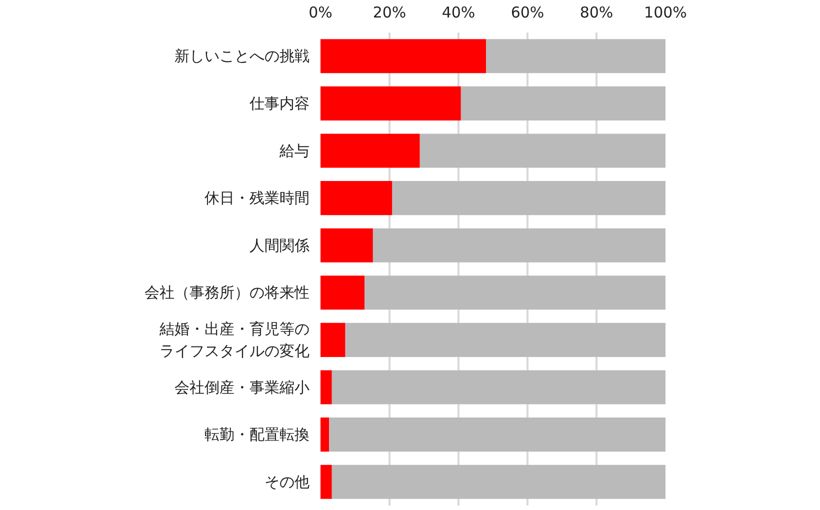  Describe the element at coordinates (257, 198) in the screenshot. I see `y-tick-label: 休日・残業時間` at that location.